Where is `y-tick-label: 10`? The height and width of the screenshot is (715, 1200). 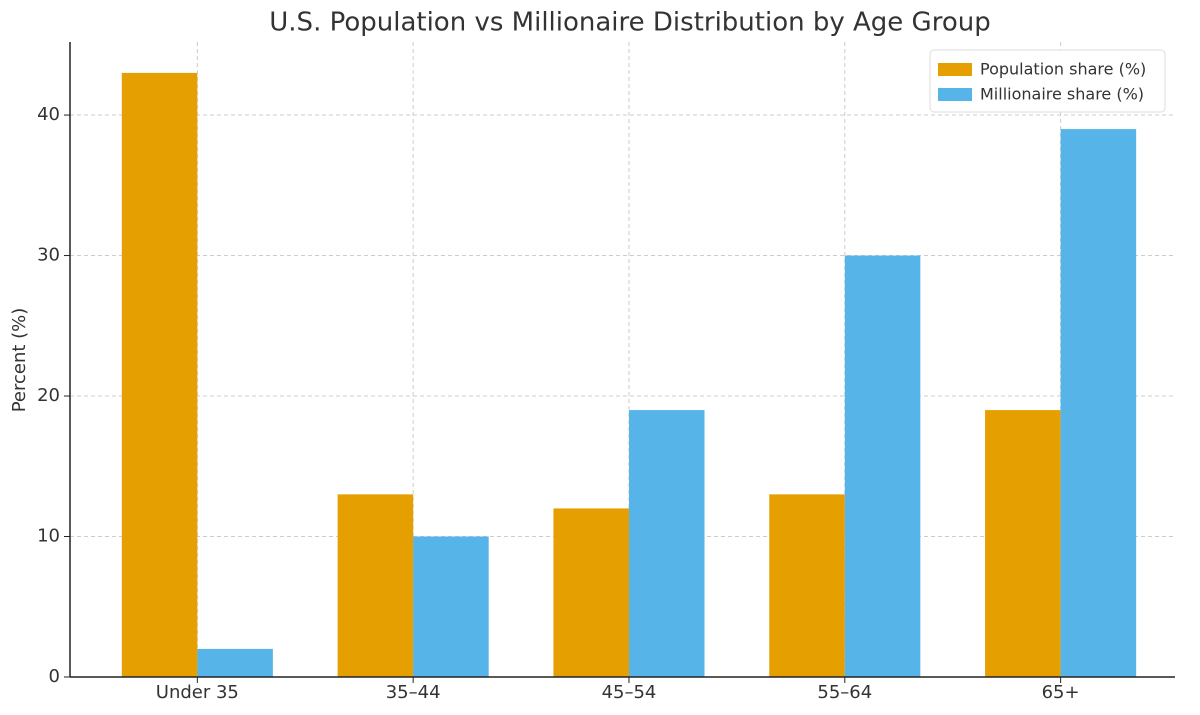 y-tick-label: 10 is located at coordinates (48, 536).